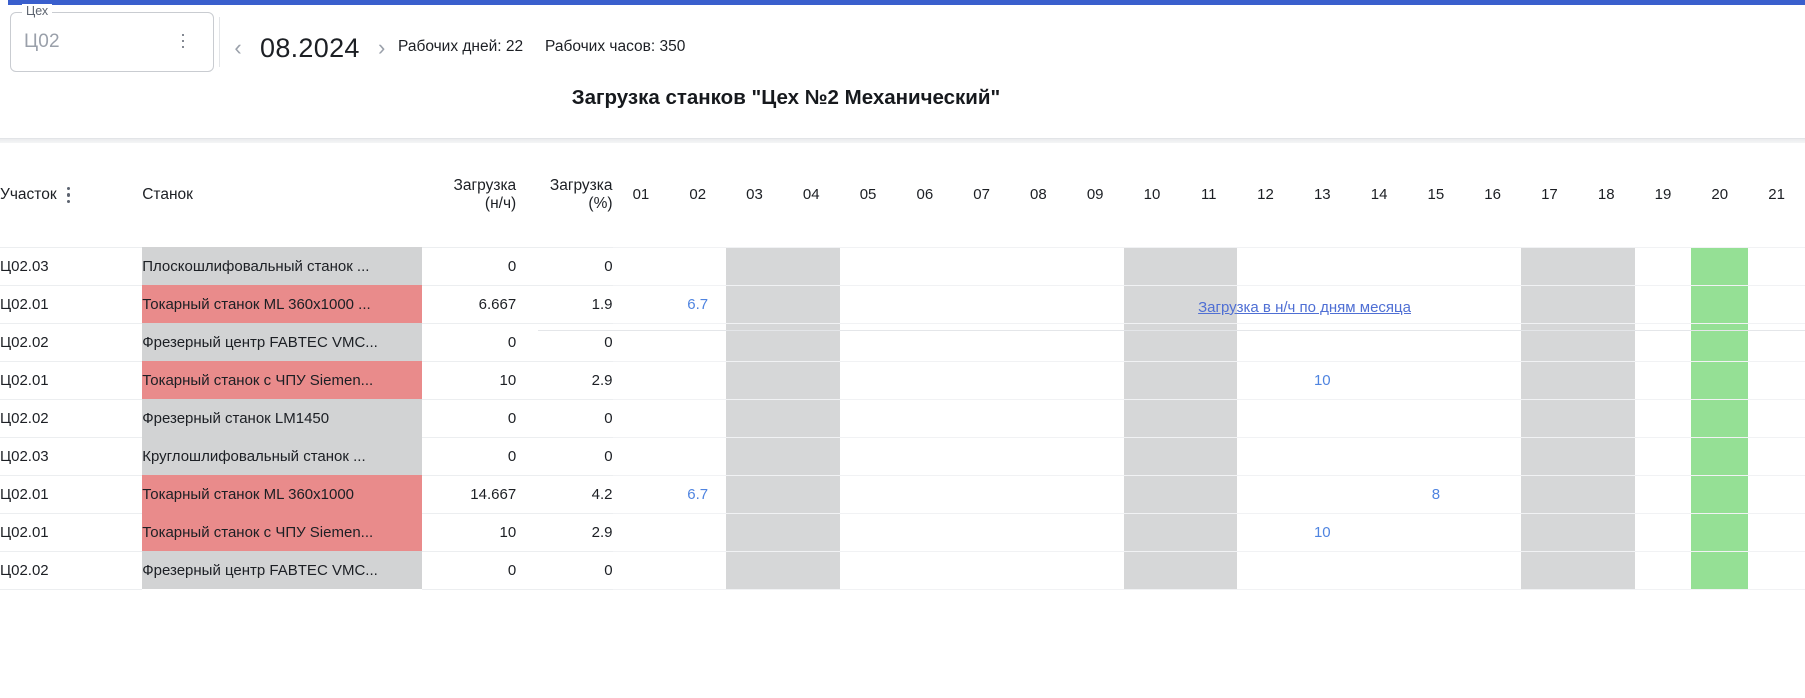  Describe the element at coordinates (925, 195) in the screenshot. I see `column-header-day: 06` at that location.